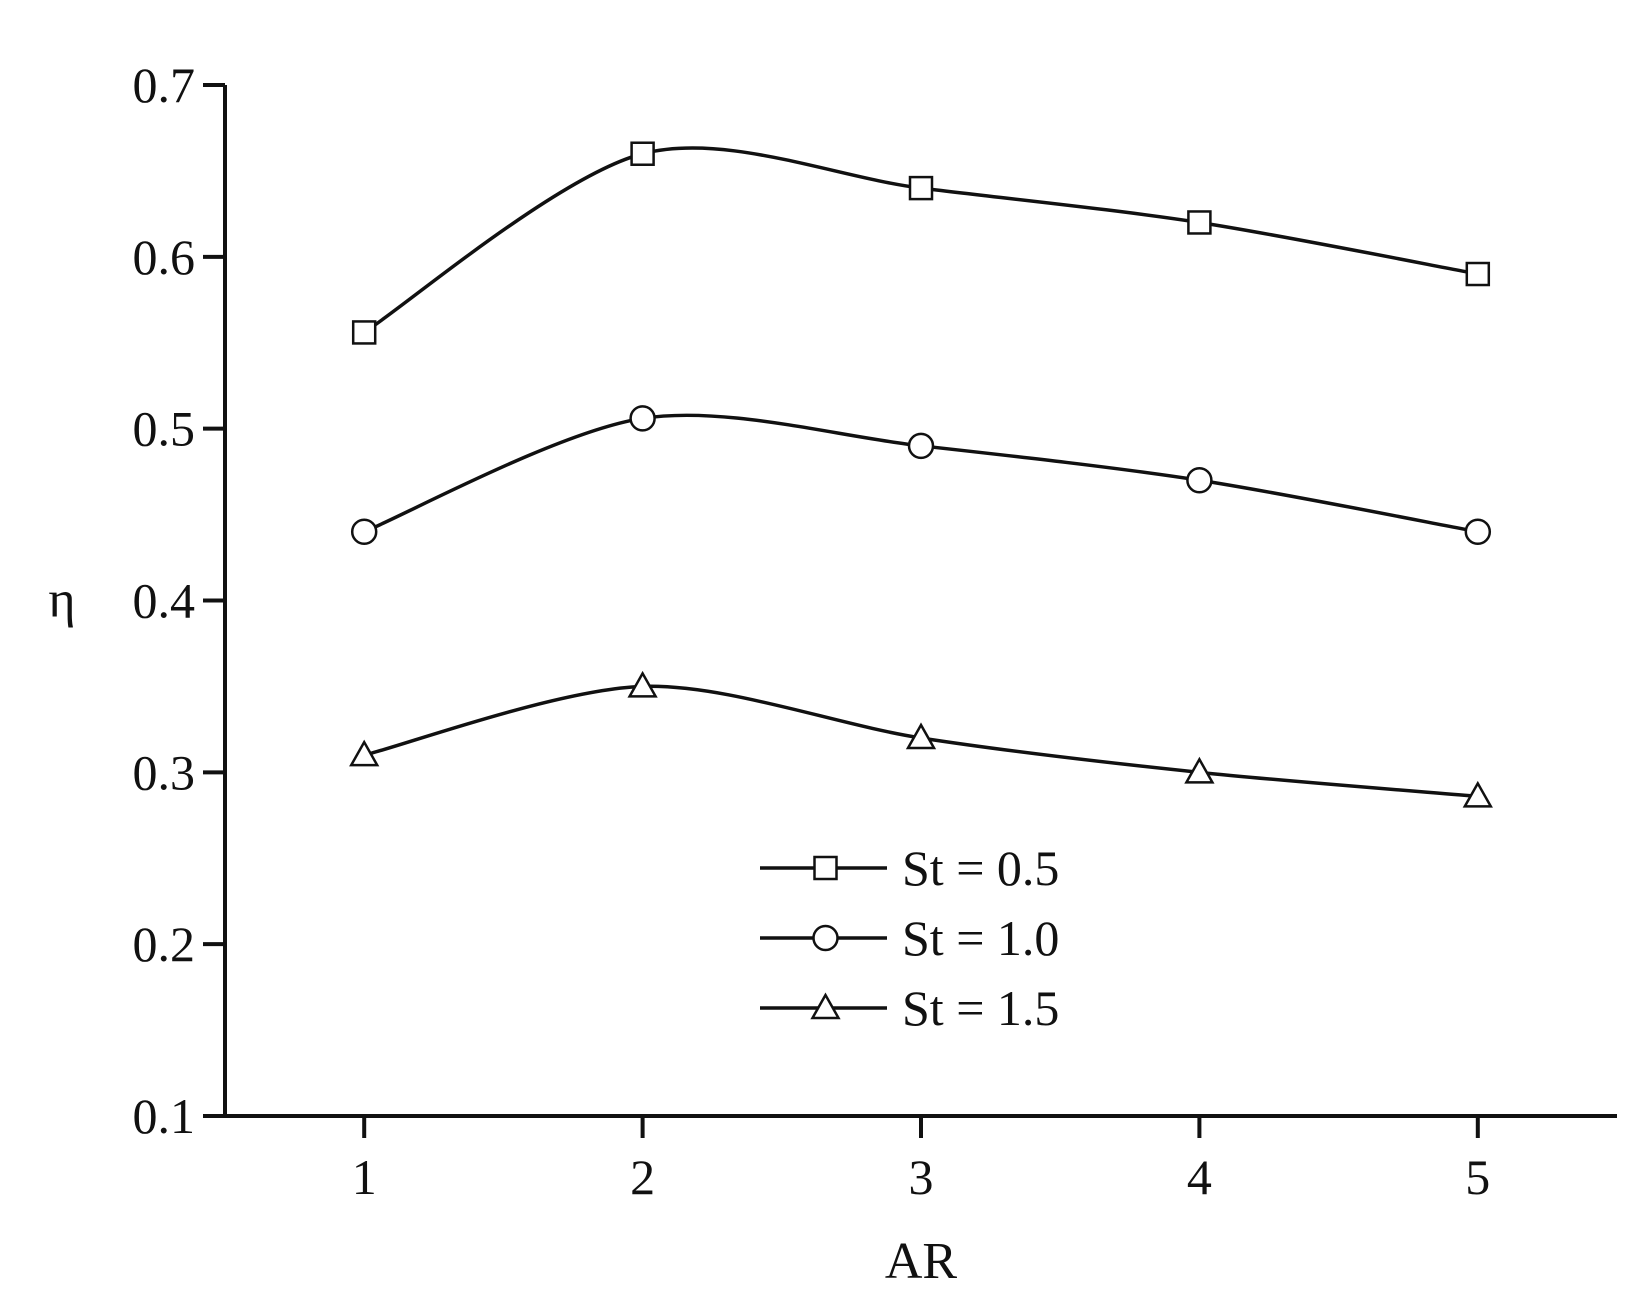 The image size is (1650, 1301). I want to click on x-tick-label: 3, so click(921, 1177).